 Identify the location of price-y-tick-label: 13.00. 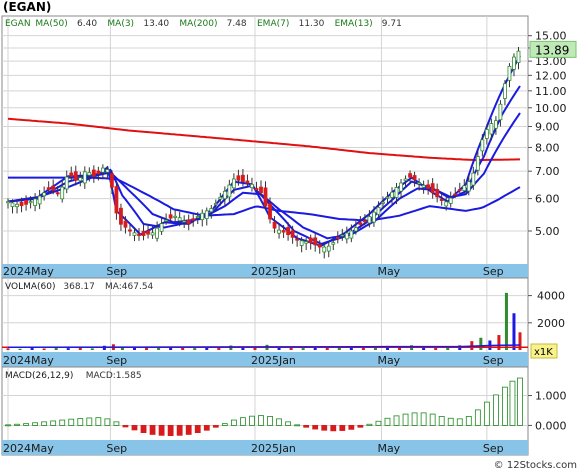
(551, 61).